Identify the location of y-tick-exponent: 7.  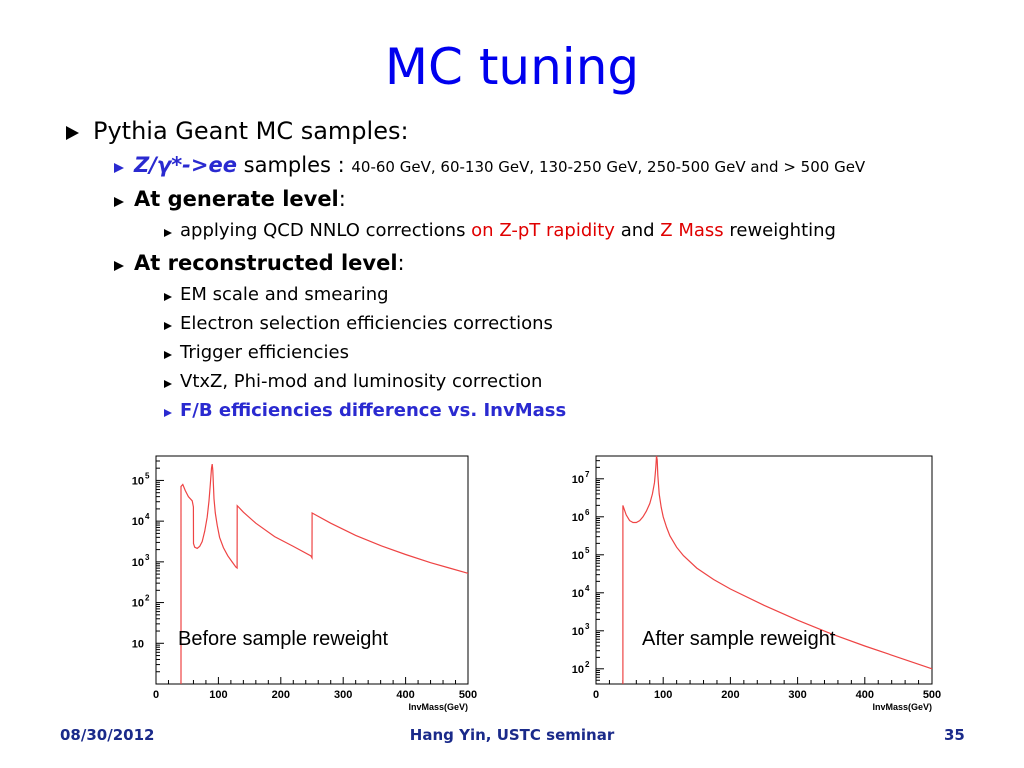
(587, 474).